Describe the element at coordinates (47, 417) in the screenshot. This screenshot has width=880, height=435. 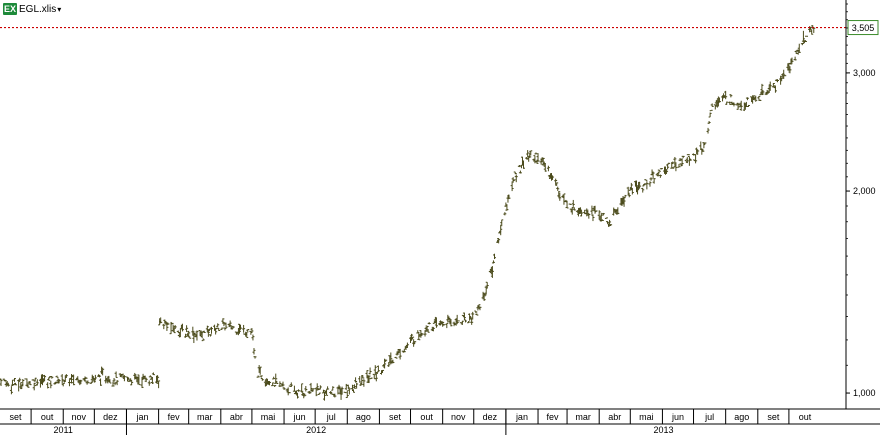
I see `month-label: out` at that location.